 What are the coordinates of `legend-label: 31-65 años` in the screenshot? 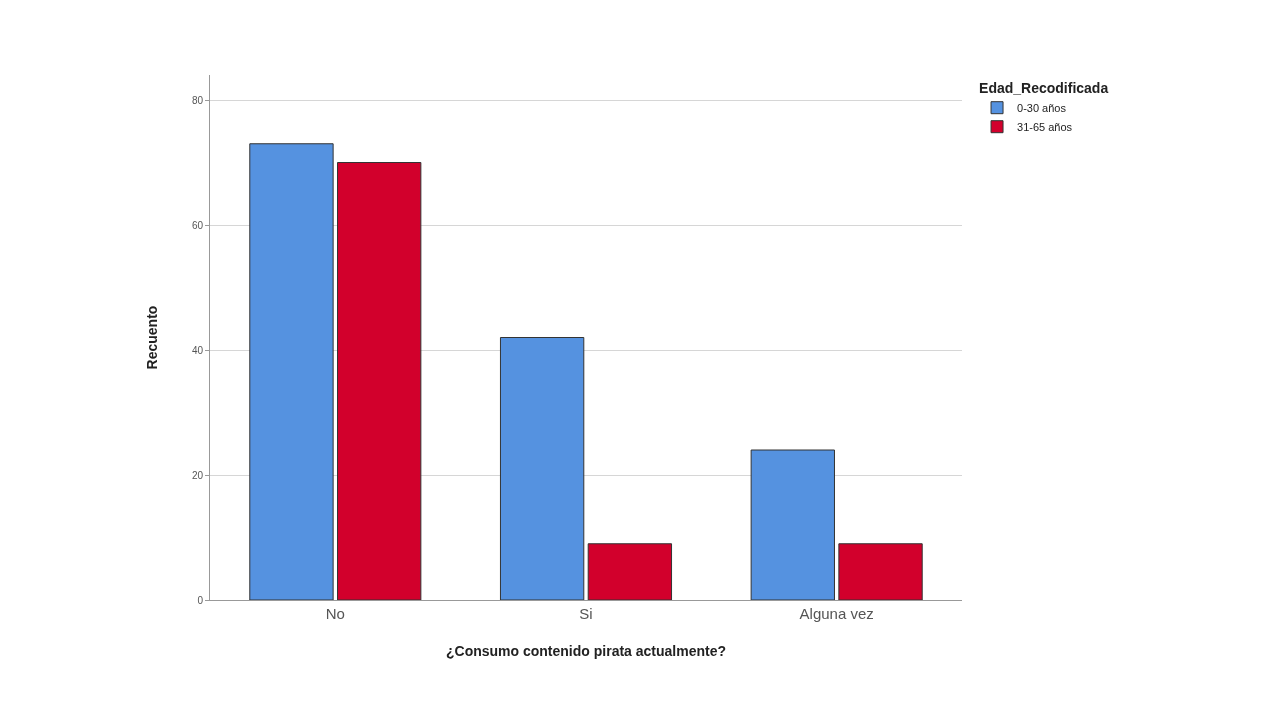 It's located at (1045, 126).